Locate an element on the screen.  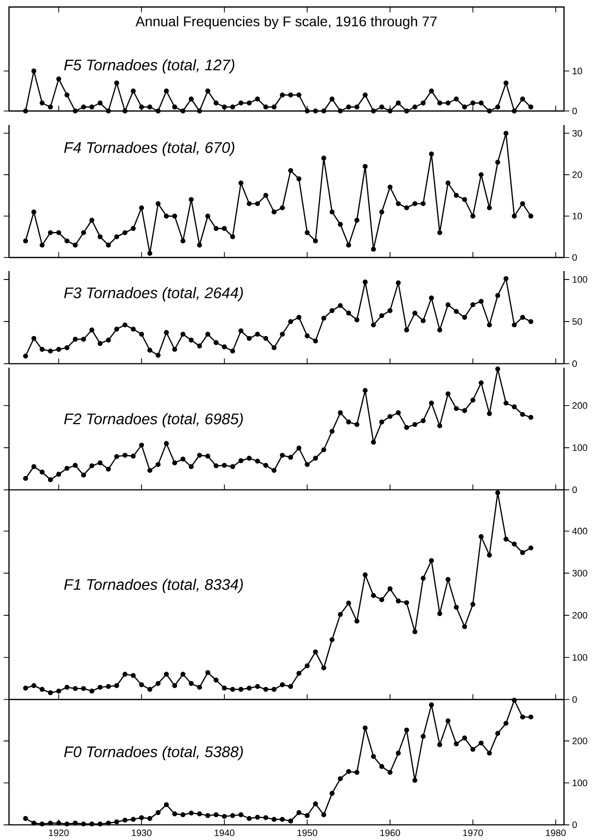
text: Annual Frequencies by F scale, 1916 through 77 is located at coordinates (286, 23).